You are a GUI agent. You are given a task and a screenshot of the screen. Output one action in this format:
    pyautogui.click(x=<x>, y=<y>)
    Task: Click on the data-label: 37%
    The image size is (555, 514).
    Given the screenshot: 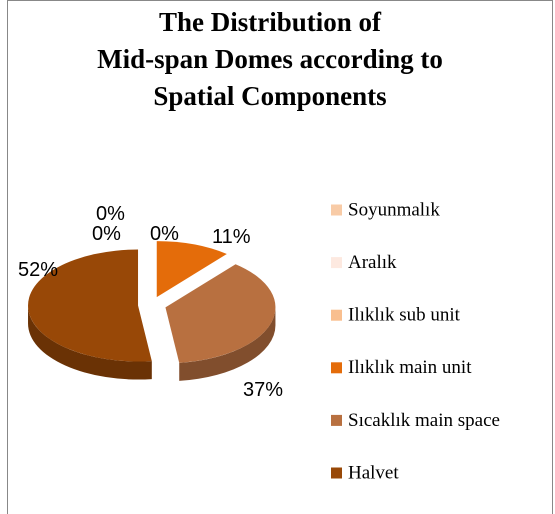 What is the action you would take?
    pyautogui.click(x=263, y=390)
    